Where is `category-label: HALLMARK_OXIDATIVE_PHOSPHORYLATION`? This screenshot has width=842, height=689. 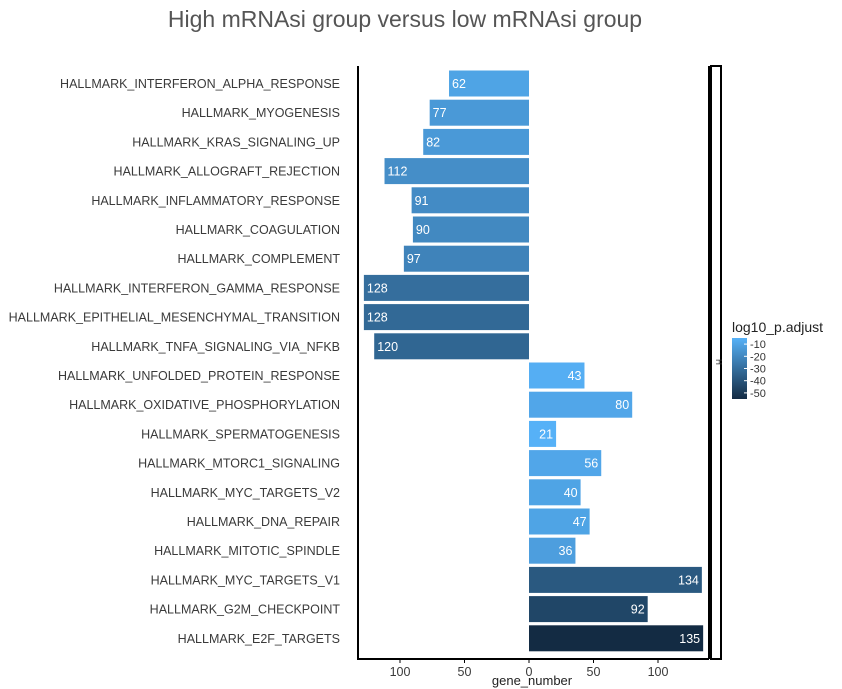 category-label: HALLMARK_OXIDATIVE_PHOSPHORYLATION is located at coordinates (204, 405).